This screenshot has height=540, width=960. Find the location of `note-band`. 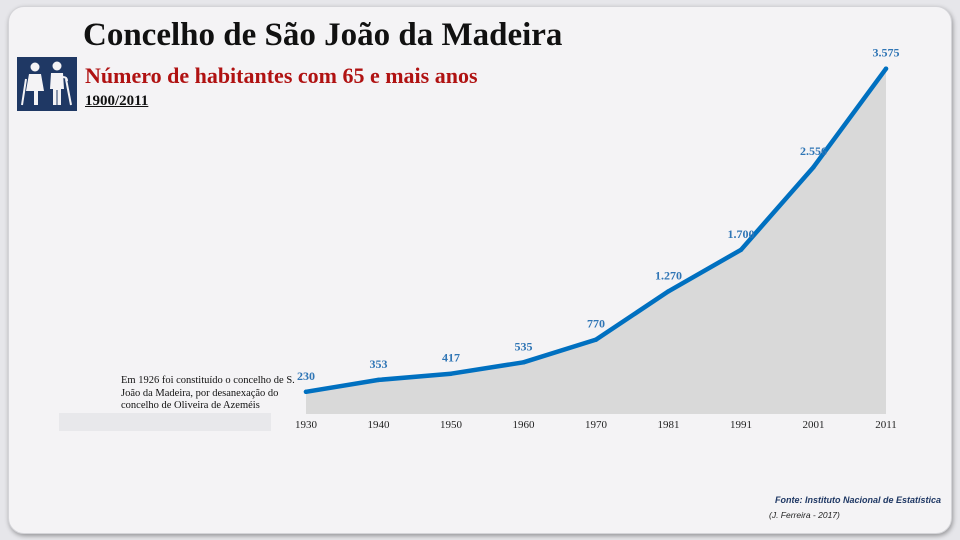

note-band is located at coordinates (165, 422).